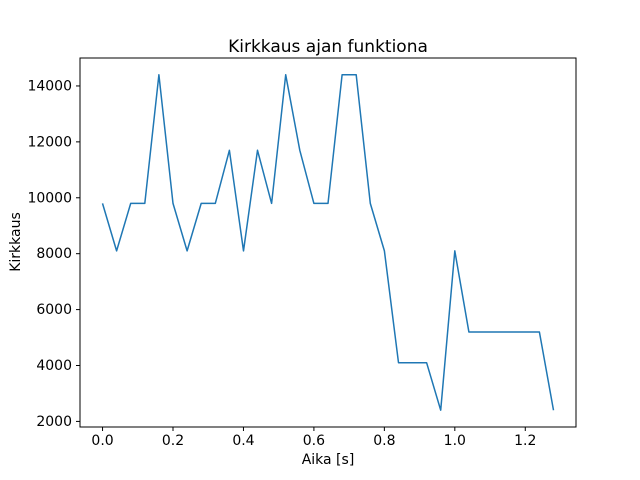  Describe the element at coordinates (54, 310) in the screenshot. I see `y-tick-label: 6000` at that location.